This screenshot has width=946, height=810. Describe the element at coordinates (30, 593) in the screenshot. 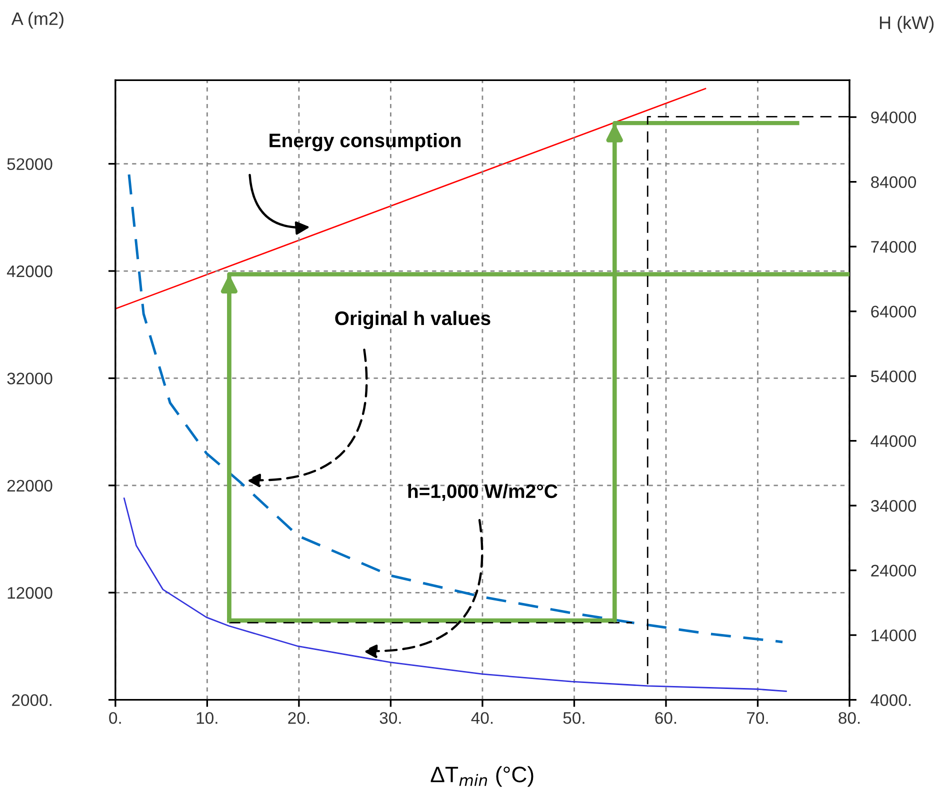

I see `y-tick-label: 12000` at that location.